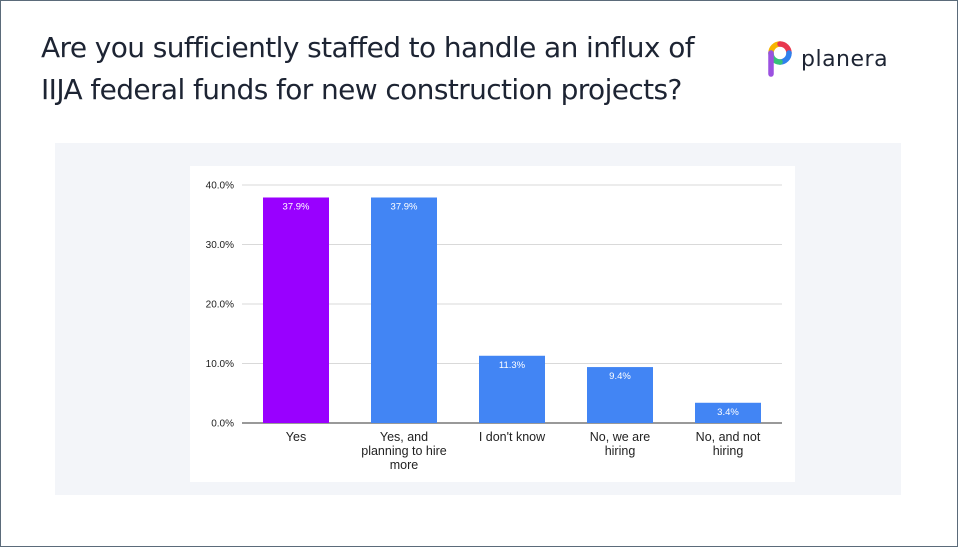  Describe the element at coordinates (296, 437) in the screenshot. I see `x-tick-label: Yes` at that location.